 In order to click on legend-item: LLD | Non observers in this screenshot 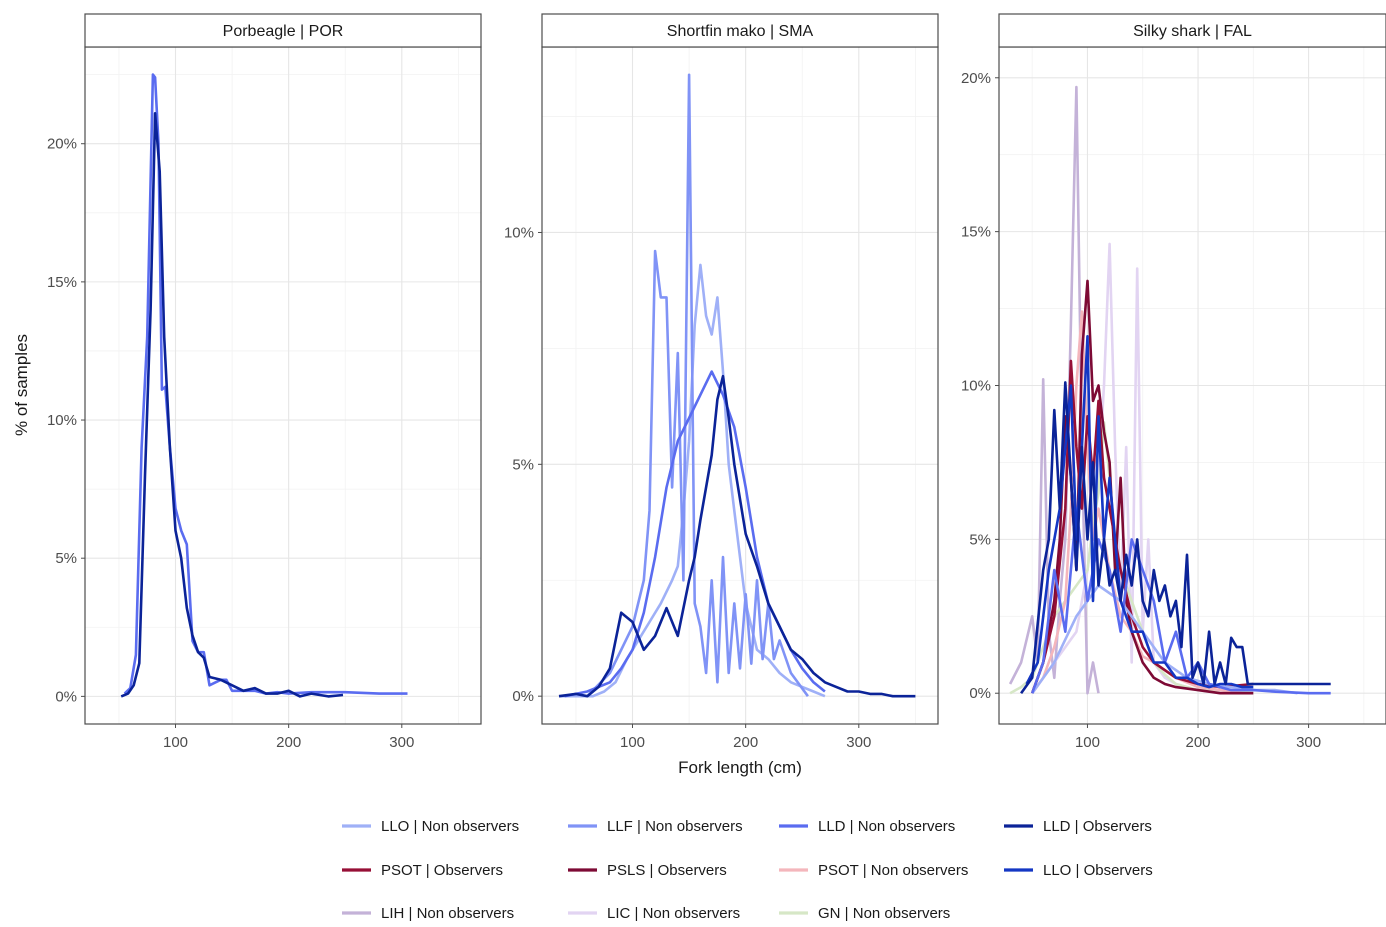, I will do `click(867, 826)`.